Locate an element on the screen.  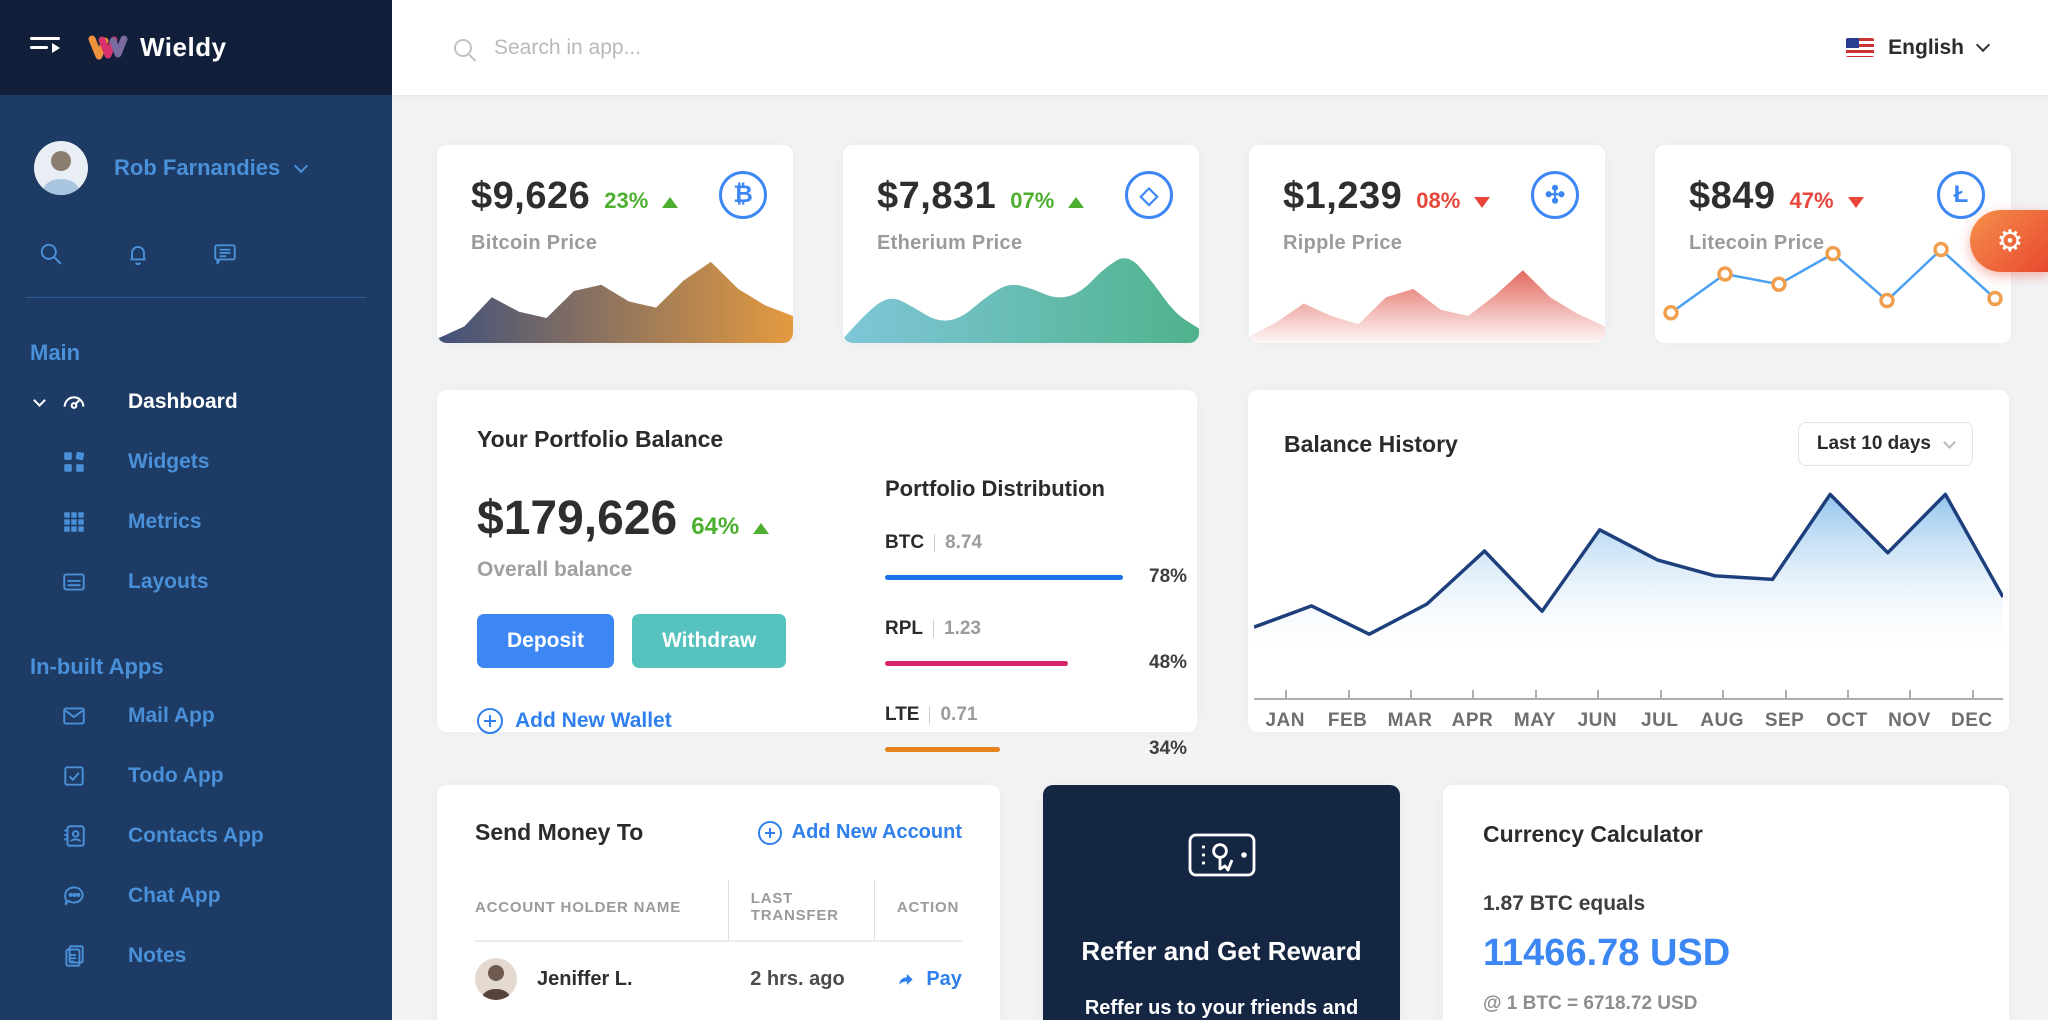
sidebar-menu-main: Dashboard Widgets Metrics is located at coordinates (196, 492).